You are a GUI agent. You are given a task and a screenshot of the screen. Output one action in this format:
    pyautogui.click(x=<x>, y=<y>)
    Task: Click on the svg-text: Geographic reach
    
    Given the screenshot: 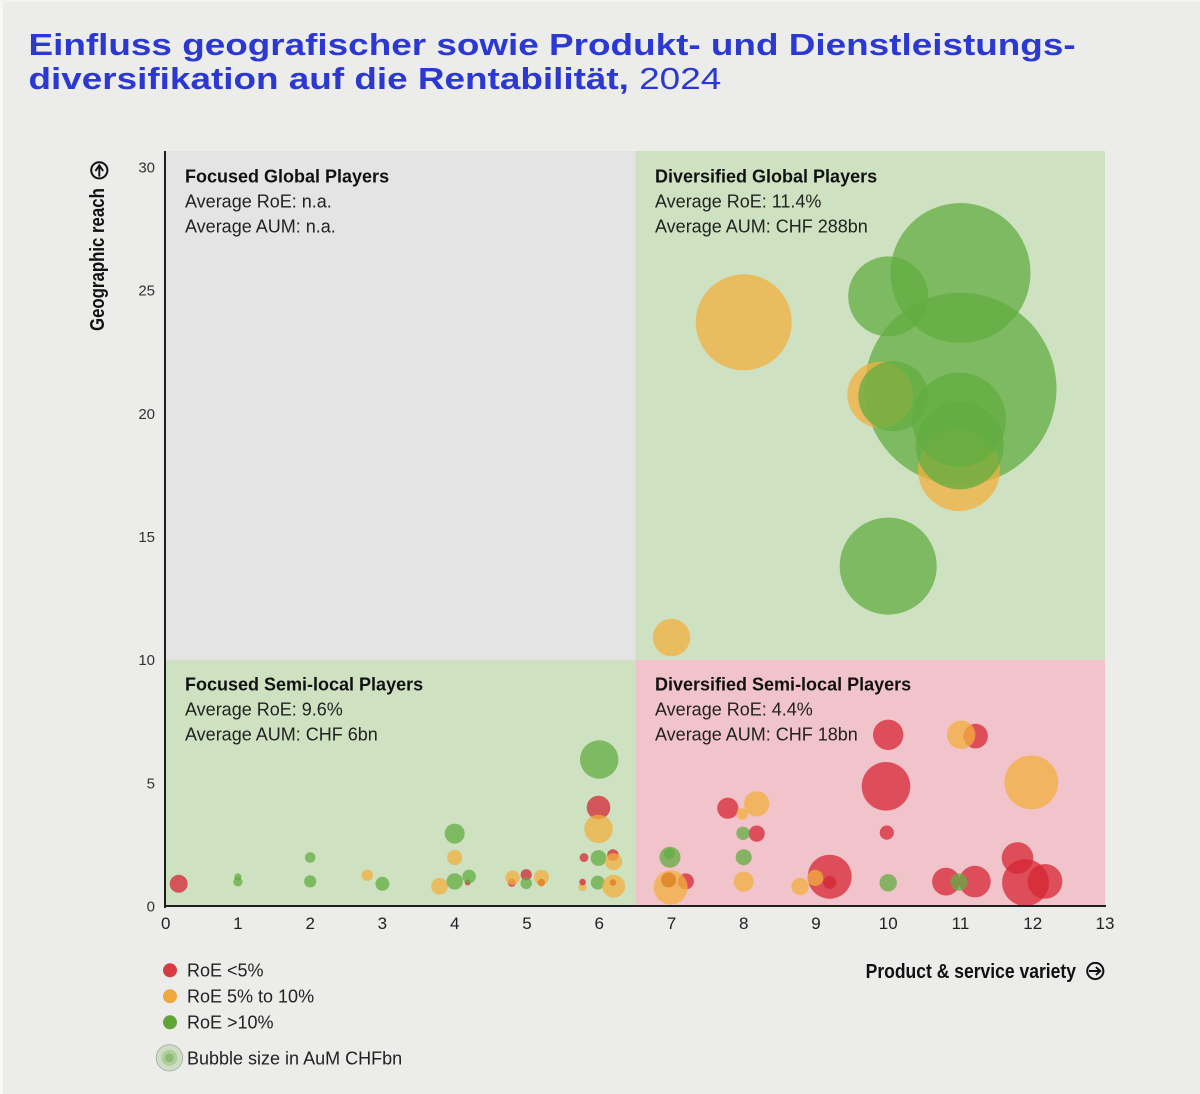 What is the action you would take?
    pyautogui.click(x=96, y=259)
    